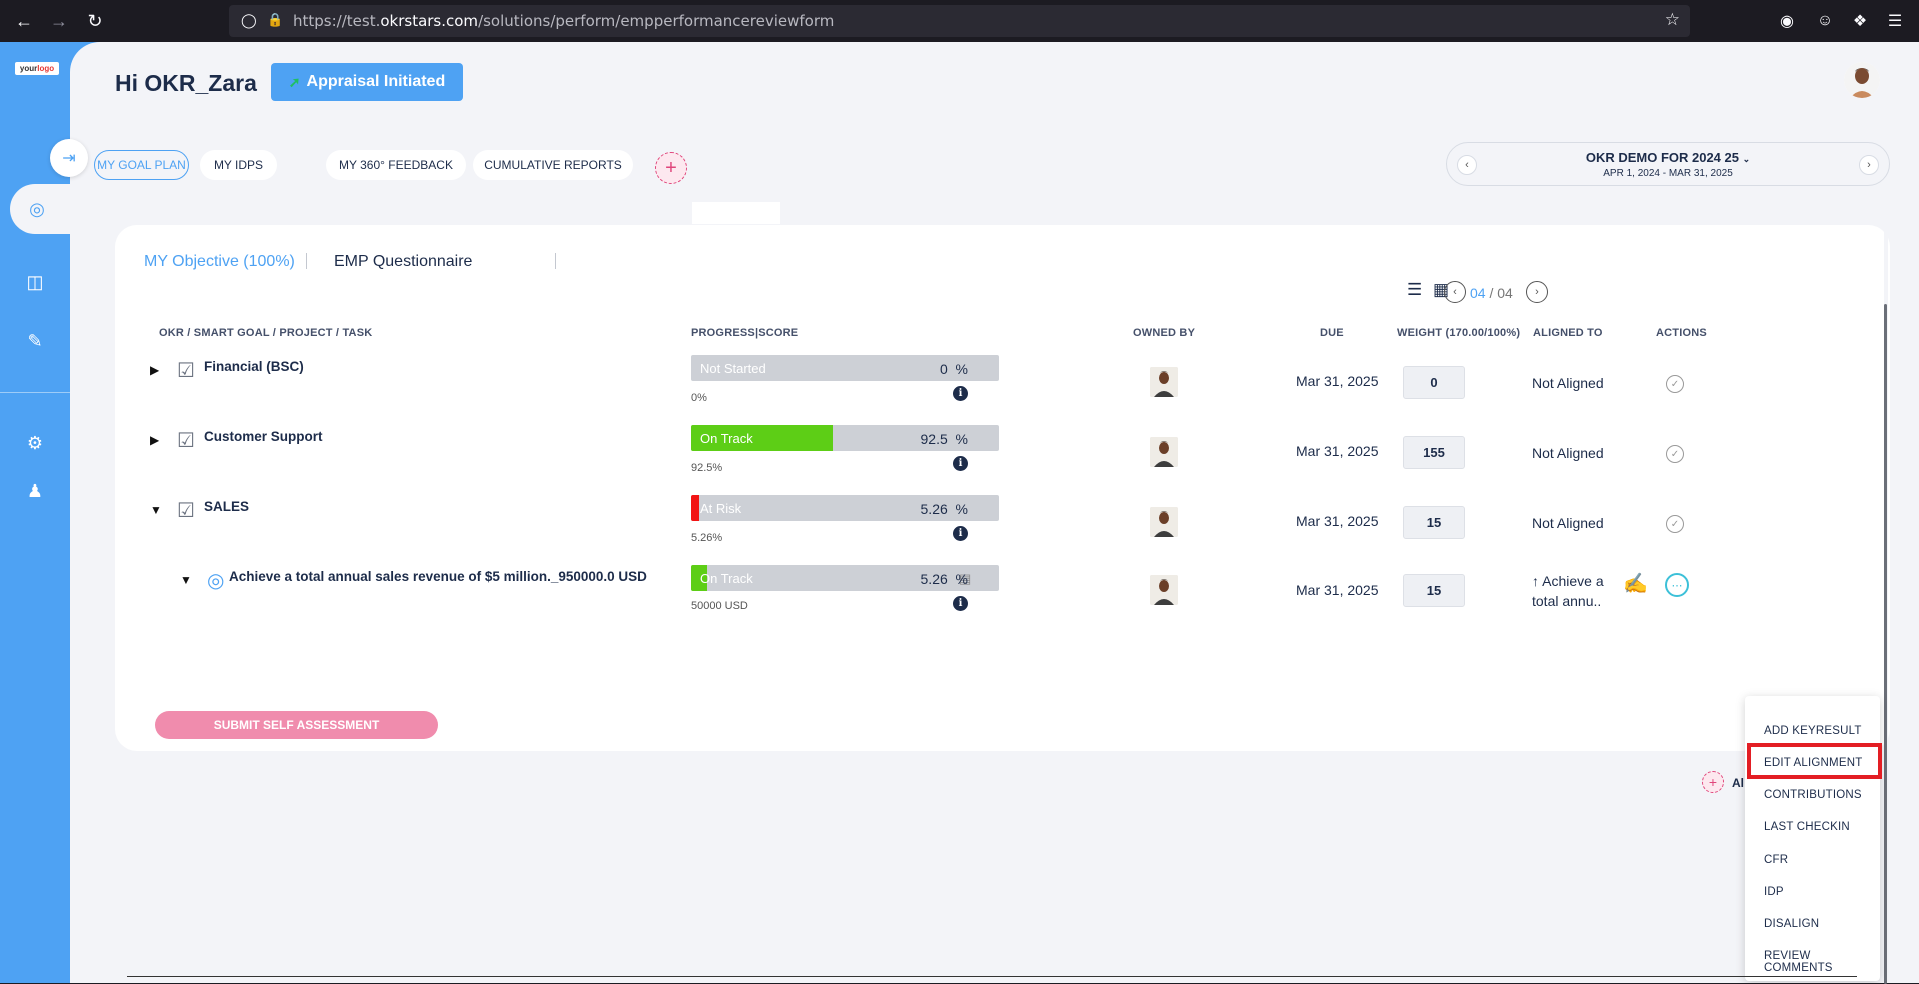  I want to click on greeting: Hi OKR_Zara, so click(186, 83).